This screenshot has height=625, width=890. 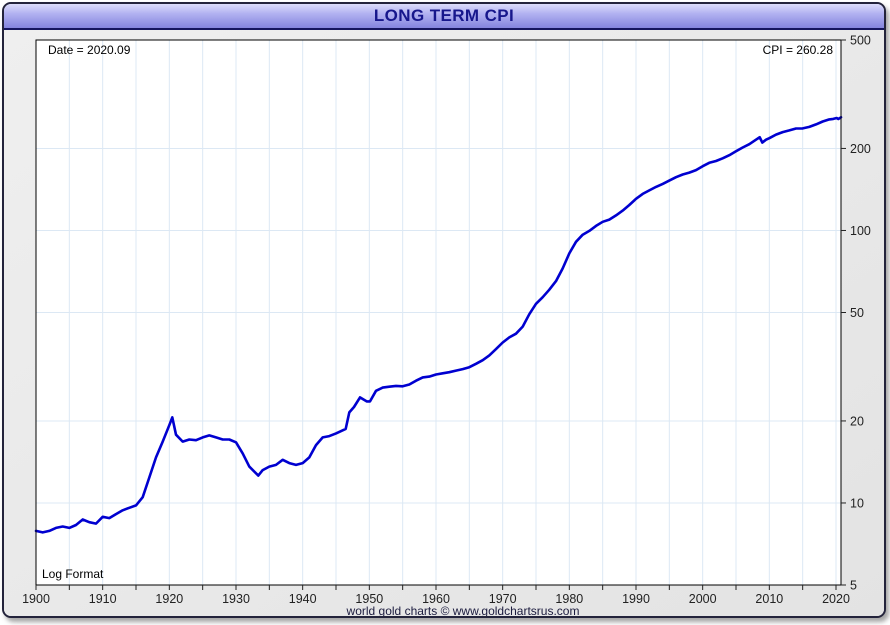 I want to click on cpi-readout: CPI = 260.28, so click(x=797, y=50).